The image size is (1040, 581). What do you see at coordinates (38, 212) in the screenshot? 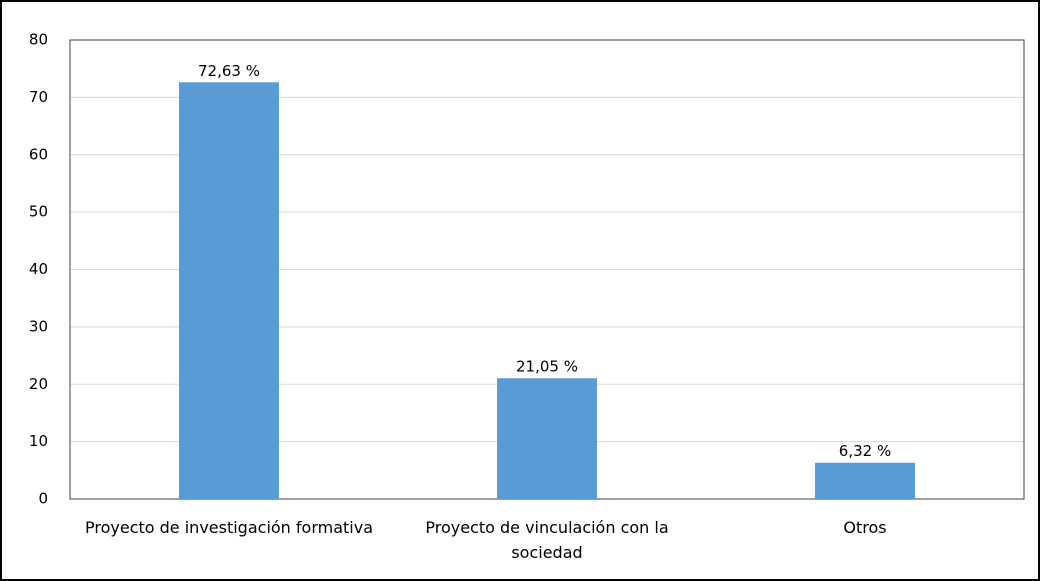
I see `y-tick-label: 50` at bounding box center [38, 212].